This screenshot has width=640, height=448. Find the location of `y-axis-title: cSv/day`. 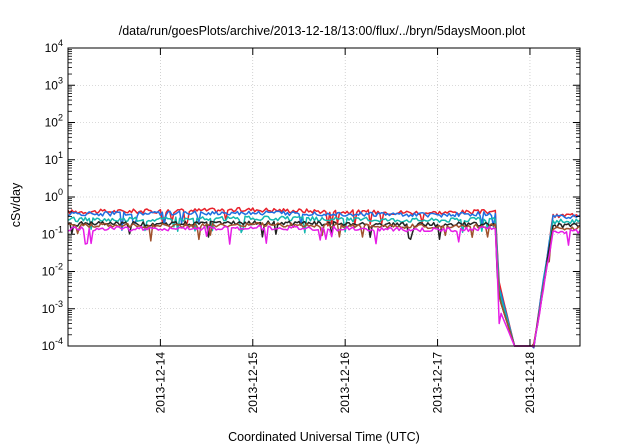

y-axis-title: cSv/day is located at coordinates (16, 204).